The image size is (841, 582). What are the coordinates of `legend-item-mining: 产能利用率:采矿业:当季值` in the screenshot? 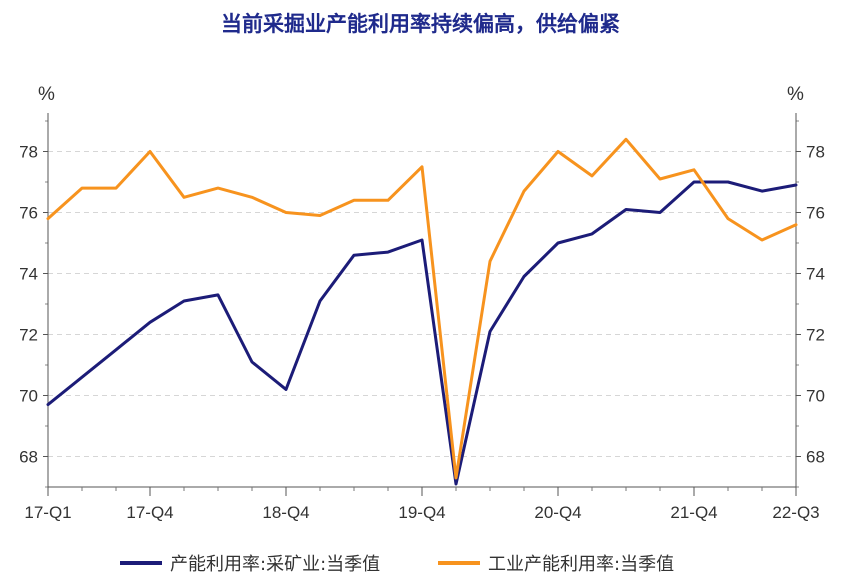 It's located at (250, 563).